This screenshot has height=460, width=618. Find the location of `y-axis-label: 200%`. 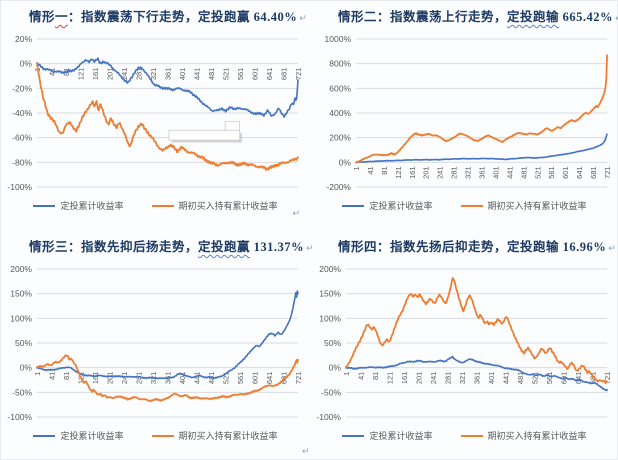

y-axis-label: 200% is located at coordinates (21, 269).